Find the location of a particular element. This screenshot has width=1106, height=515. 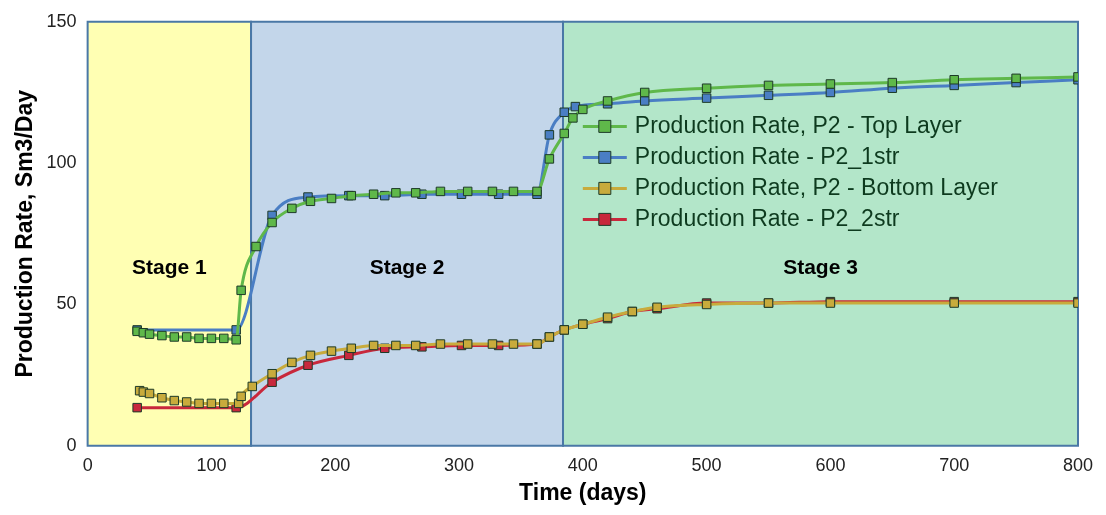

legend-label: Production Rate, P2 - Top Layer is located at coordinates (798, 124).